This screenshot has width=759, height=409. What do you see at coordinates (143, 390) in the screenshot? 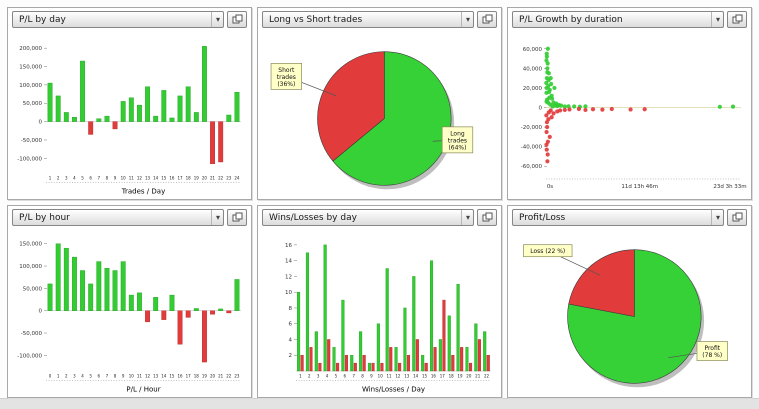
I see `svg-text: P/L / Hour` at bounding box center [143, 390].